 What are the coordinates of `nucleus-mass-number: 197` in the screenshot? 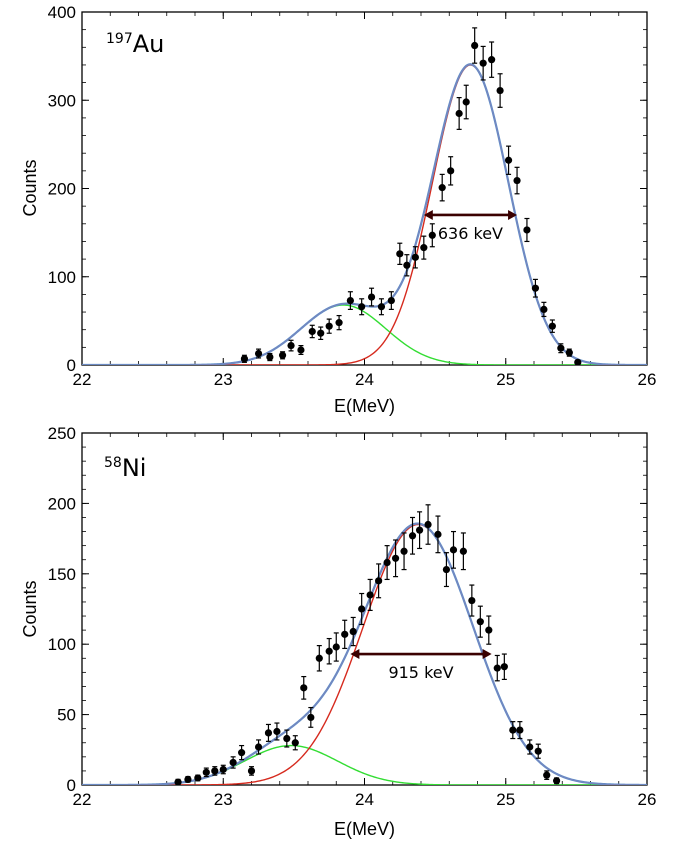 It's located at (119, 39).